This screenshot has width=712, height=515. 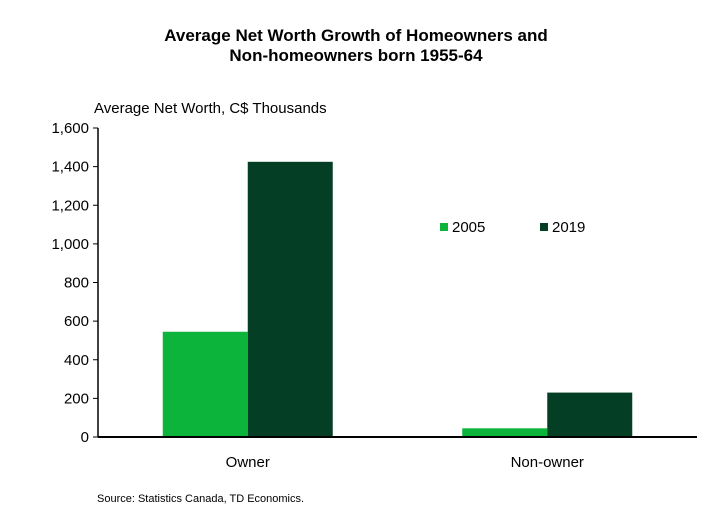 What do you see at coordinates (356, 55) in the screenshot?
I see `chart-title-line-2: Non-homeowners born 1955-64` at bounding box center [356, 55].